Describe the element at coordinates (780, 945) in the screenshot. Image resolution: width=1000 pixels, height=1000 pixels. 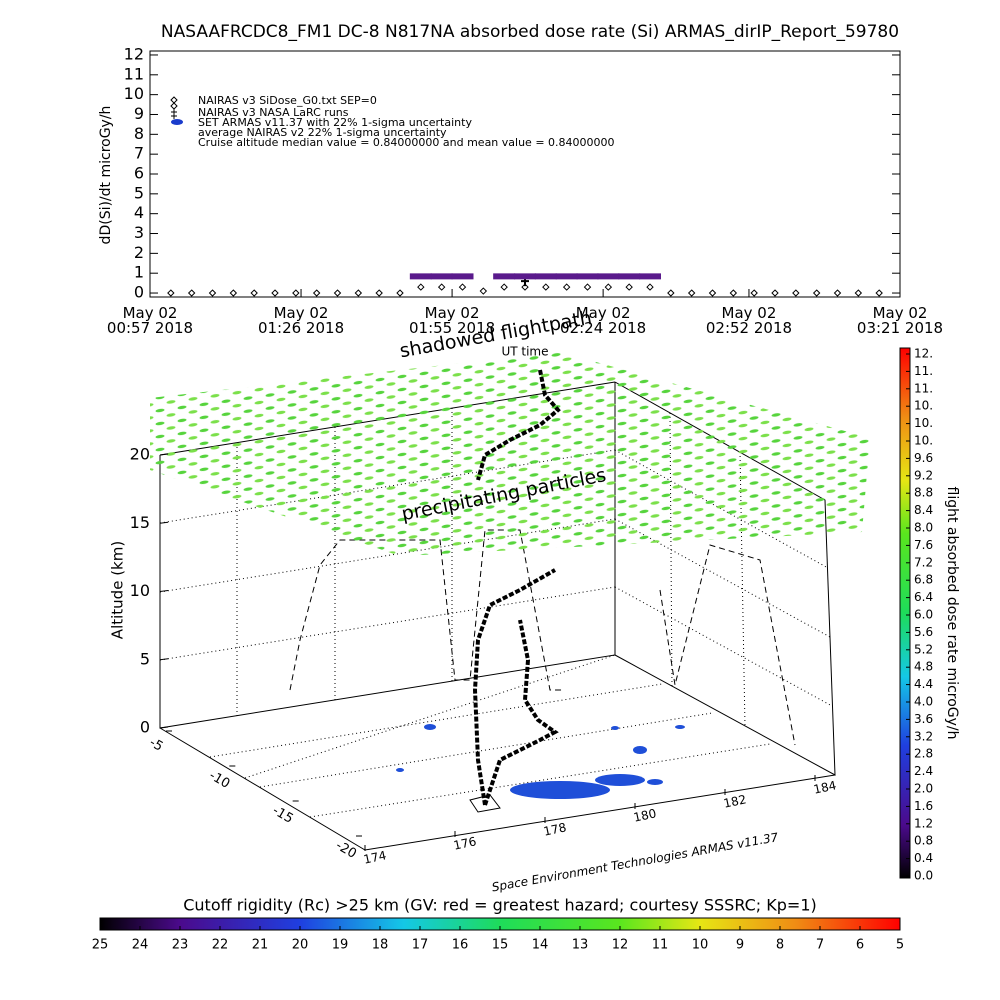
I see `colorbar-tick-label: 8` at that location.